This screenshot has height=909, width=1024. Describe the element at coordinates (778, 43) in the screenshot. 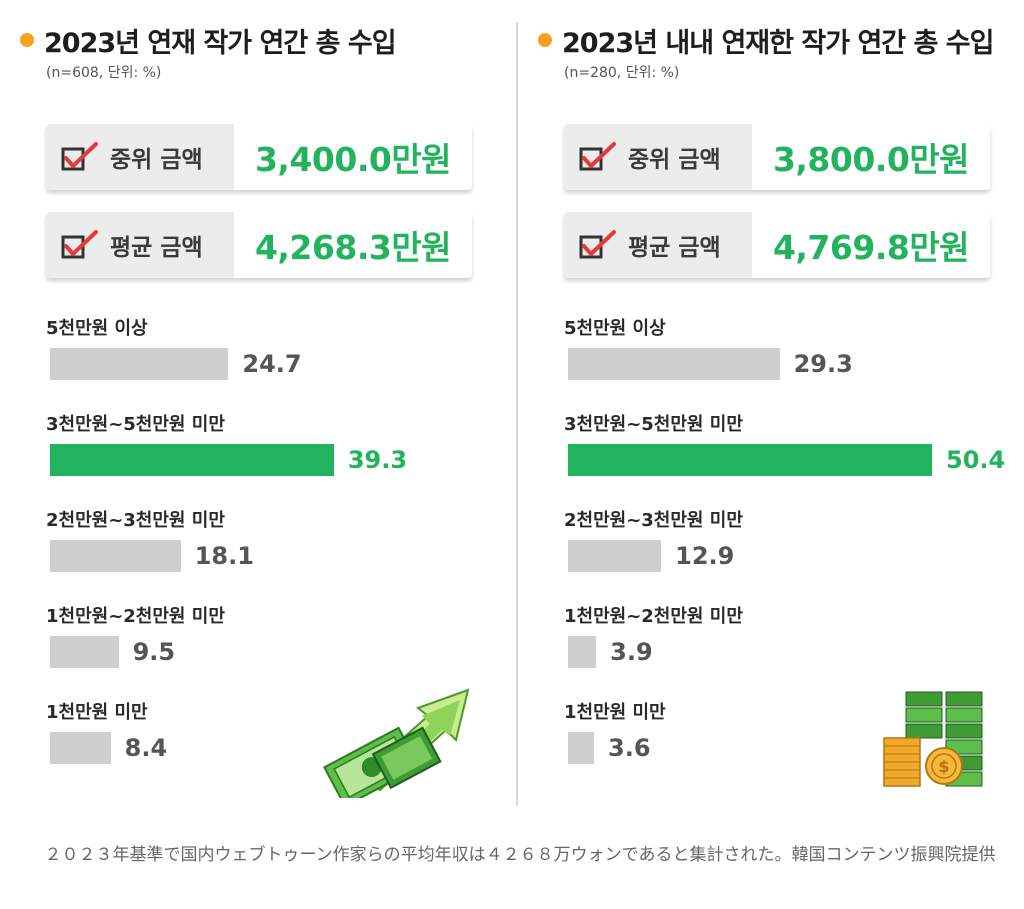

I see `chart-title: 2023년 내내 연재한 작가 연간 총 수입` at that location.